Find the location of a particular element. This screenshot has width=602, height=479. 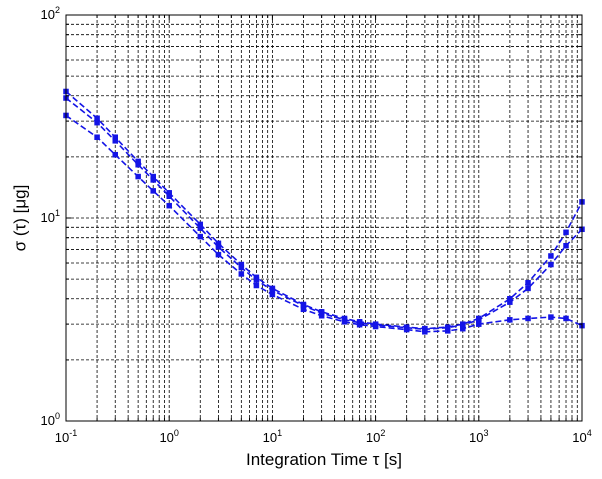

y-tick-labels: 10⁰ 10¹ 10² is located at coordinates (50, 216).